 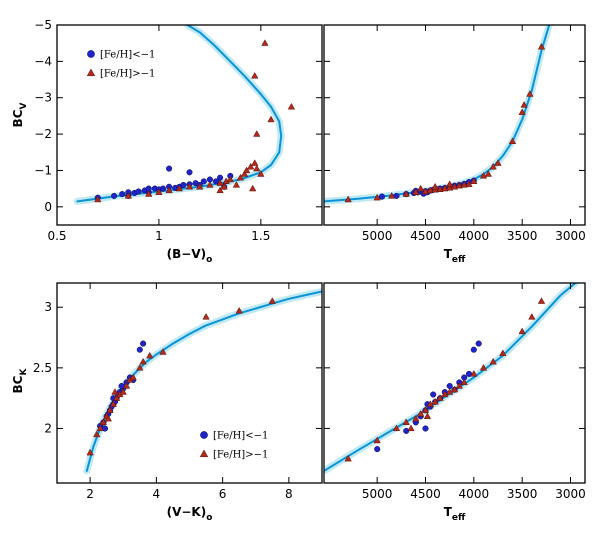 I want to click on x-tick-label: 4500, so click(x=425, y=236).